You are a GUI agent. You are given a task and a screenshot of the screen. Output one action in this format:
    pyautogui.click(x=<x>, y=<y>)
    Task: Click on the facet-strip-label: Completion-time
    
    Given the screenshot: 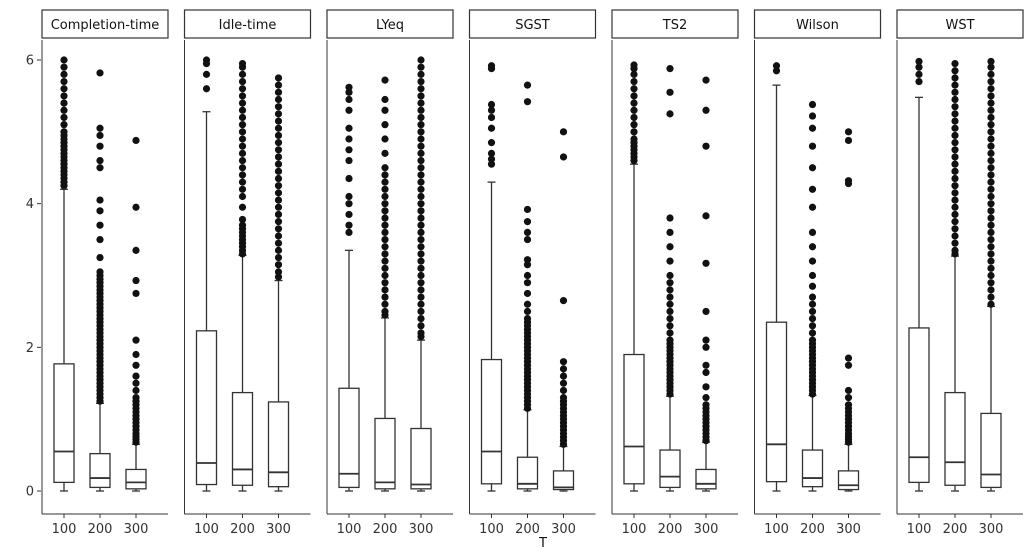 What is the action you would take?
    pyautogui.click(x=105, y=25)
    